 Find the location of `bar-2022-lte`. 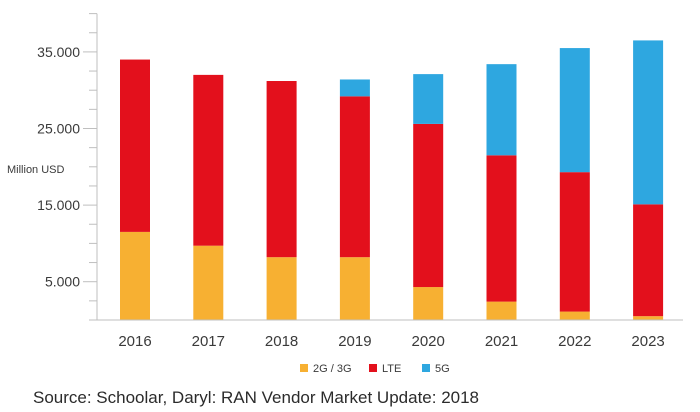

bar-2022-lte is located at coordinates (574, 242).